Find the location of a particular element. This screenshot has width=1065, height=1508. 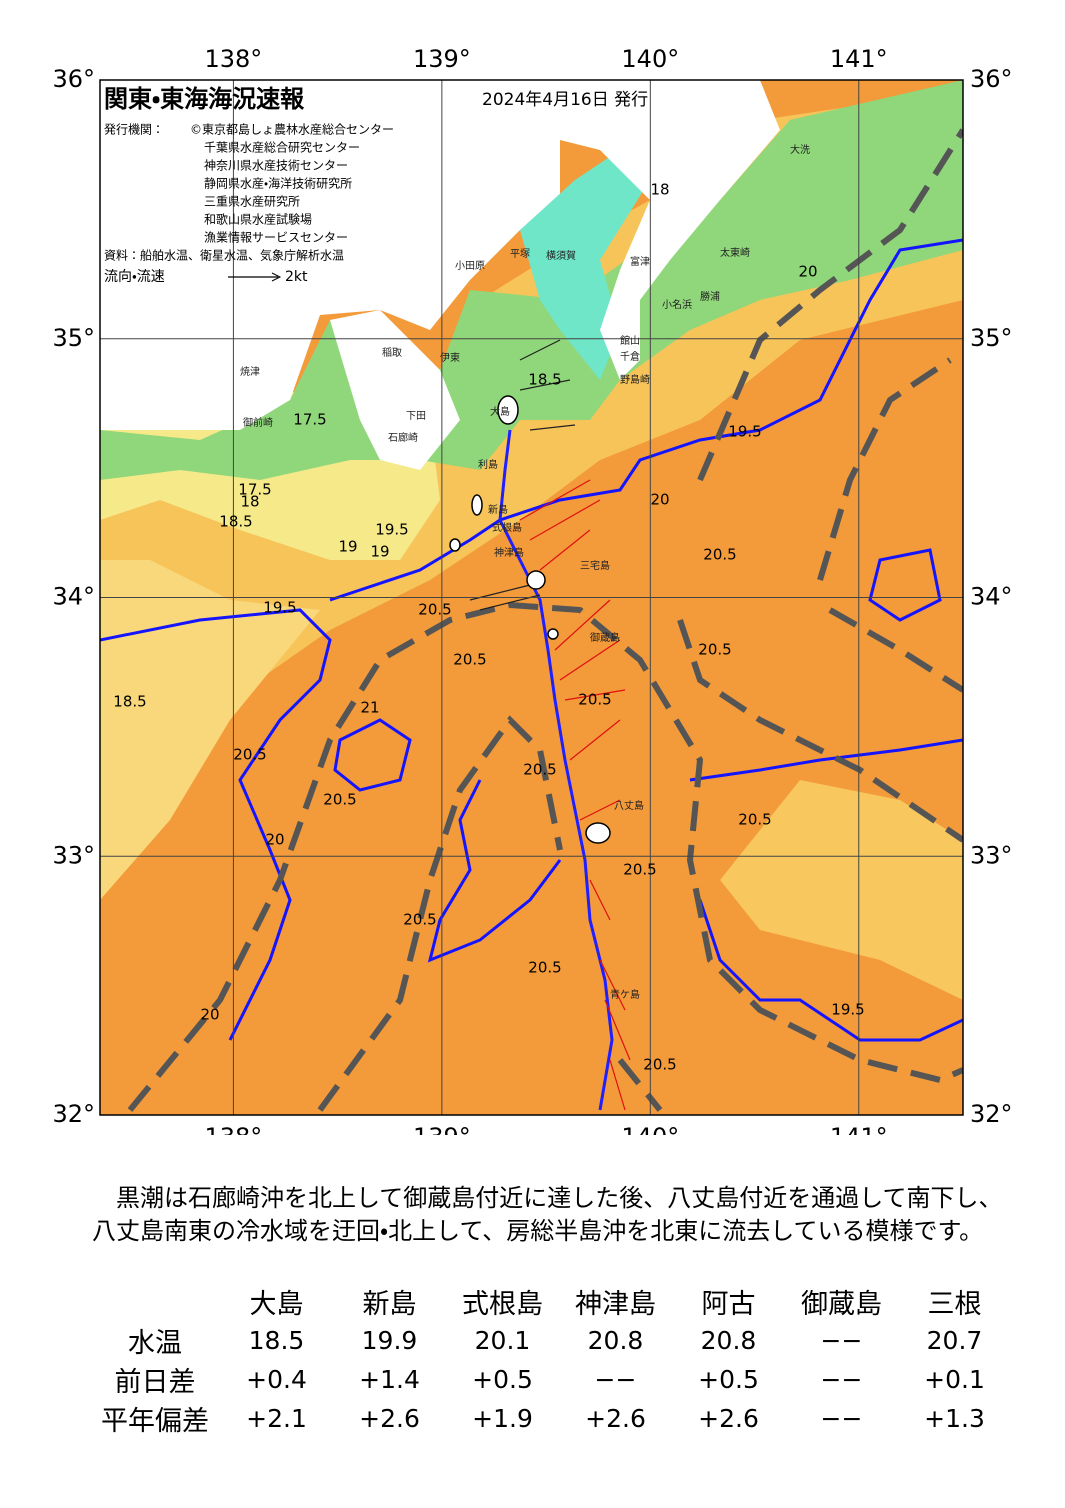

place-name: 伊東 is located at coordinates (450, 357).